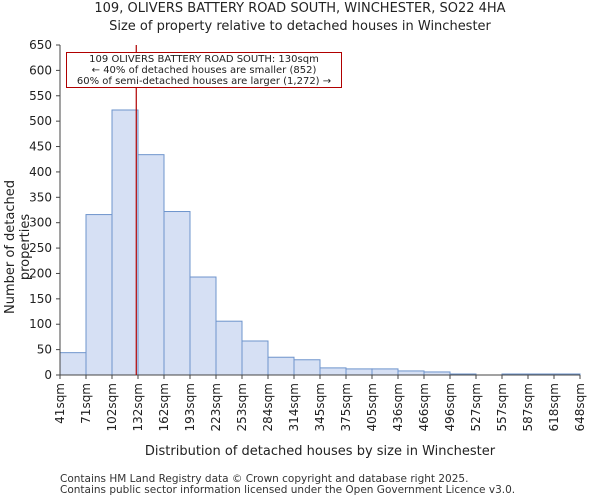 This screenshot has height=500, width=600. What do you see at coordinates (385, 372) in the screenshot?
I see `bar-405sqm` at bounding box center [385, 372].